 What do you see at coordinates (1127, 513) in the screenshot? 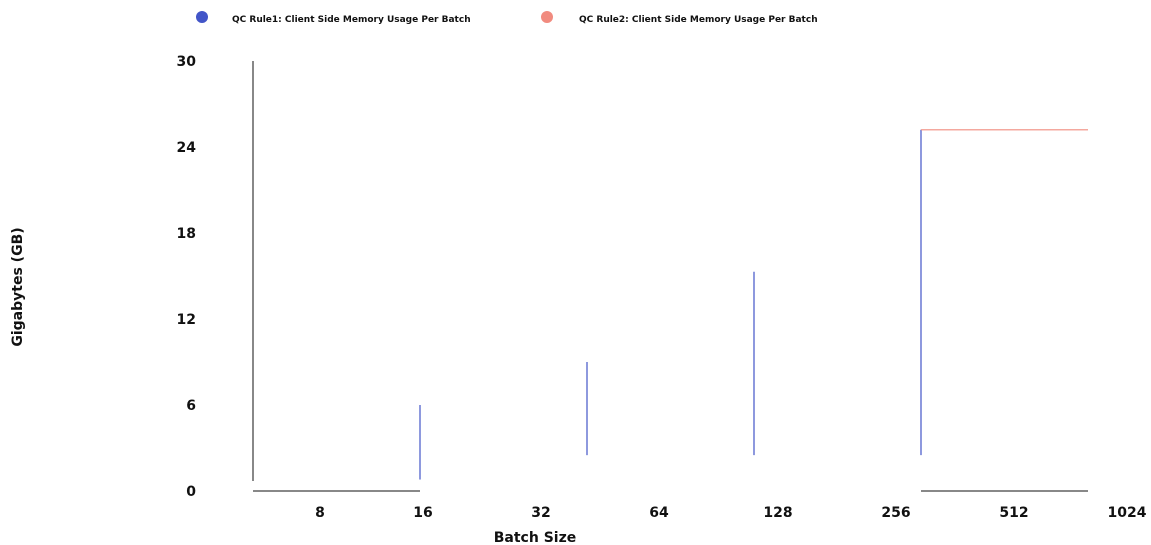
I see `x-tick-label: 1024` at bounding box center [1127, 513].